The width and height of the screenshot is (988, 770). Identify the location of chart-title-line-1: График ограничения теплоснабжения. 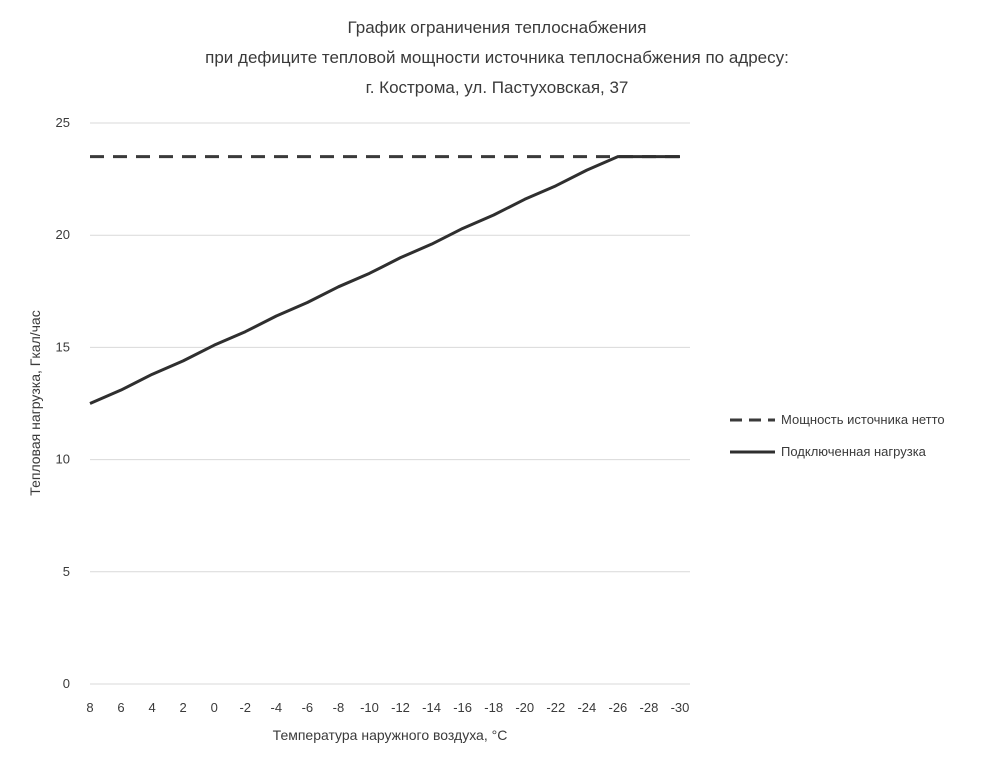
(496, 27).